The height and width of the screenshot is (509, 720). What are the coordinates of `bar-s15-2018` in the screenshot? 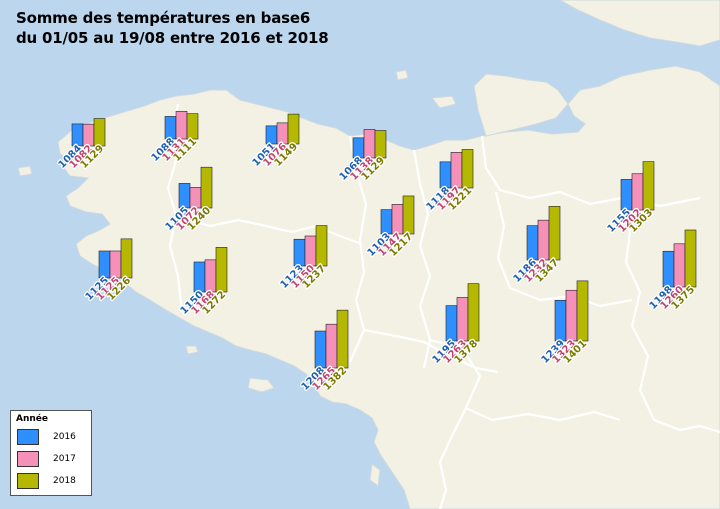 It's located at (473, 312).